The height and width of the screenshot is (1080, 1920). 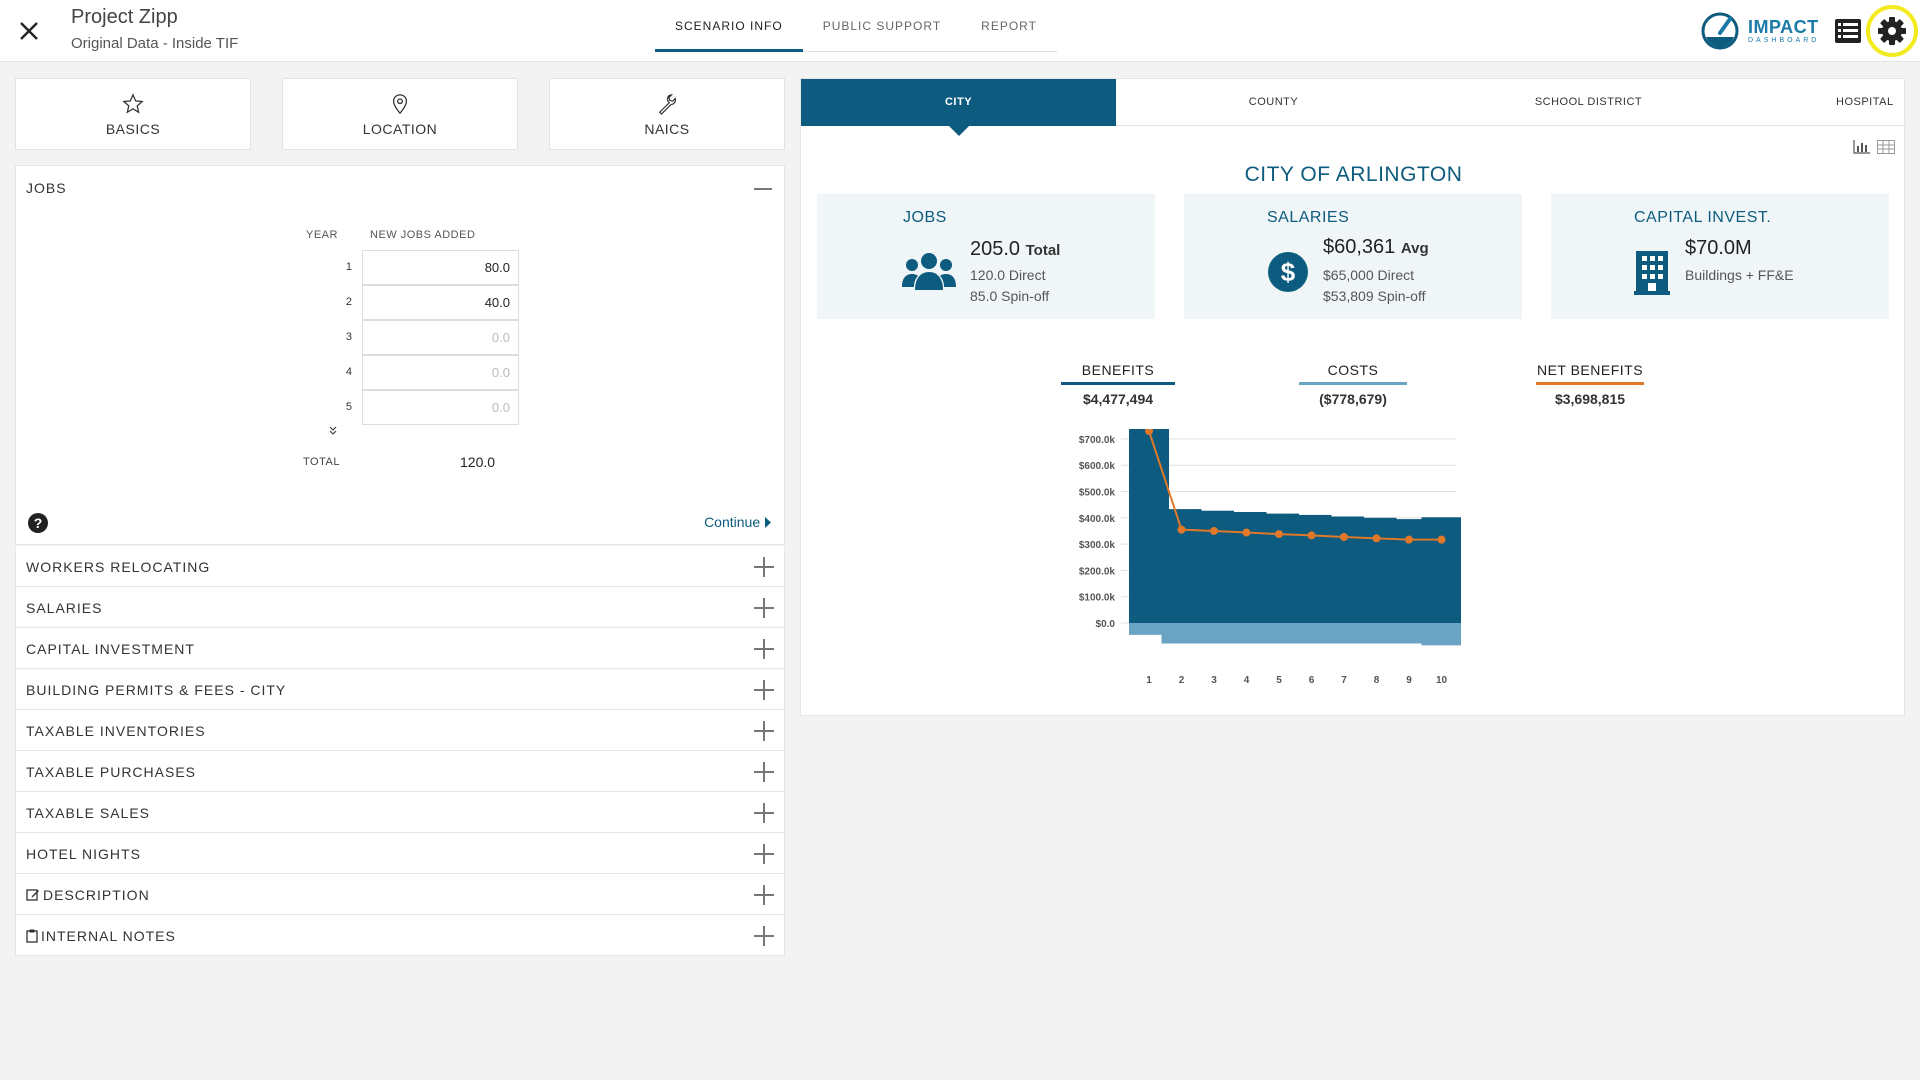 I want to click on section-cards: BASICS LOCATION NAICS, so click(x=400, y=114).